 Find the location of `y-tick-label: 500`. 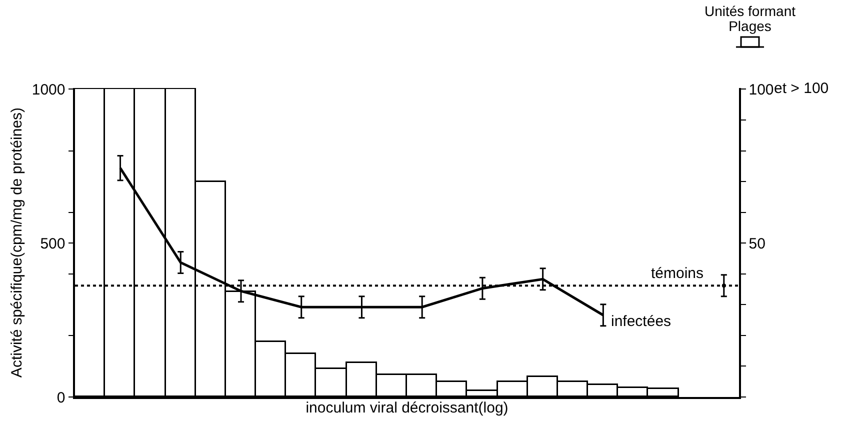

y-tick-label: 500 is located at coordinates (53, 243).